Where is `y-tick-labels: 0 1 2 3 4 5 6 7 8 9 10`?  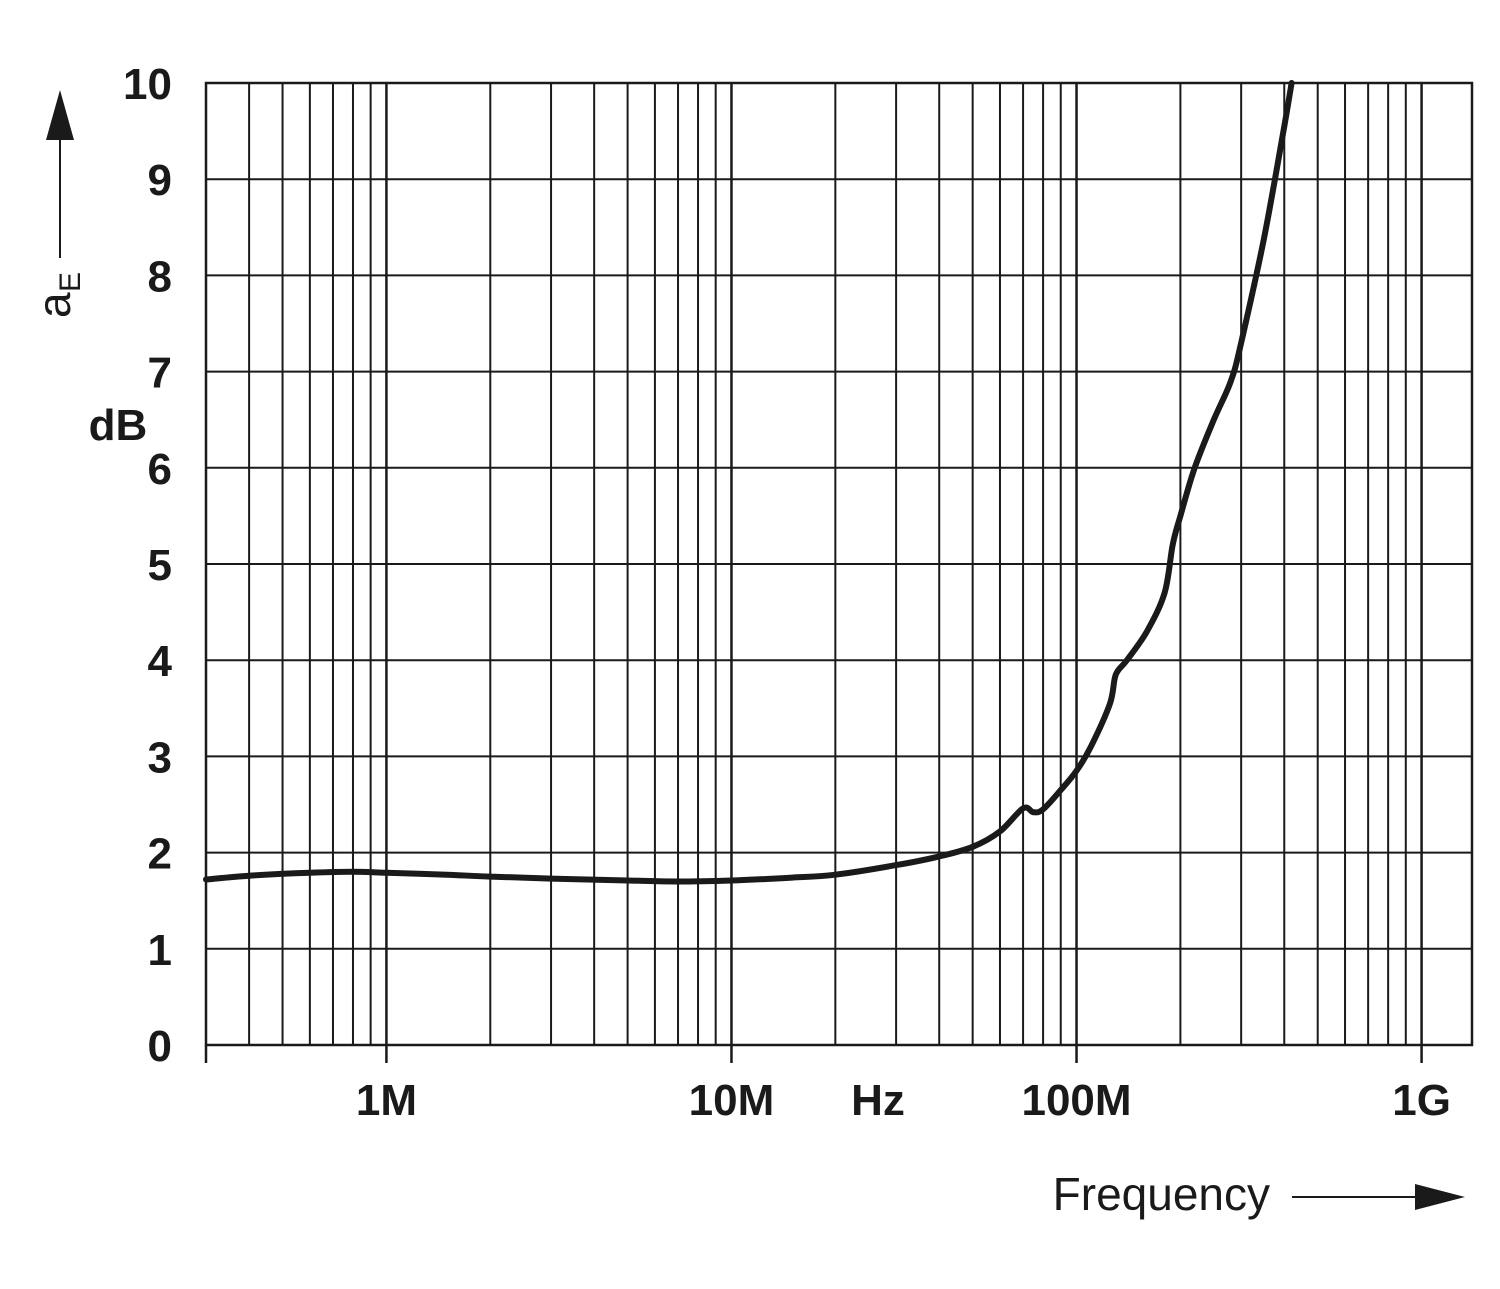
y-tick-labels: 0 1 2 3 4 5 6 7 8 9 10 is located at coordinates (147, 565).